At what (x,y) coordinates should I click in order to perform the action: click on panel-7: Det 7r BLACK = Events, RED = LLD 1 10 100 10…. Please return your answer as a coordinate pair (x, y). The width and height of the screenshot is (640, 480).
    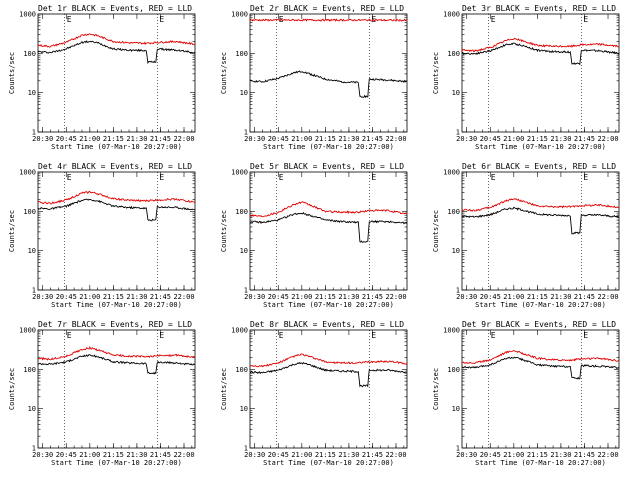
    Looking at the image, I should click on (102, 393).